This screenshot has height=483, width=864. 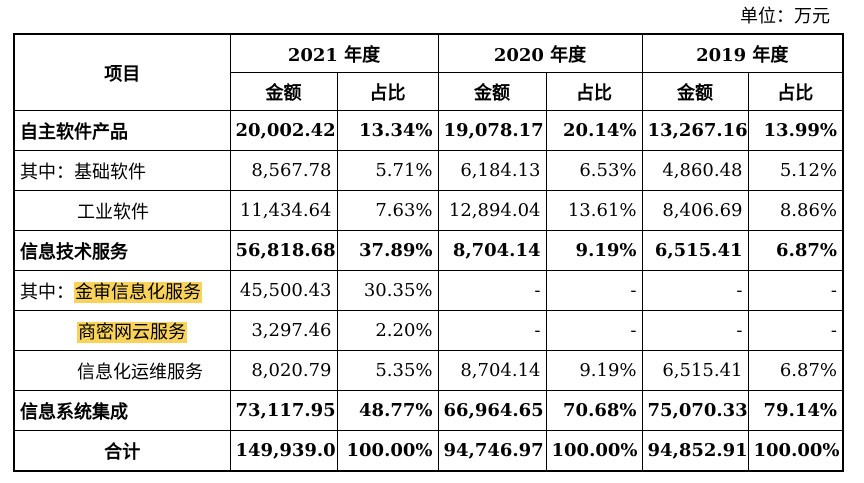 I want to click on row-label-cell: 其中：金审信息化服务, so click(x=122, y=290).